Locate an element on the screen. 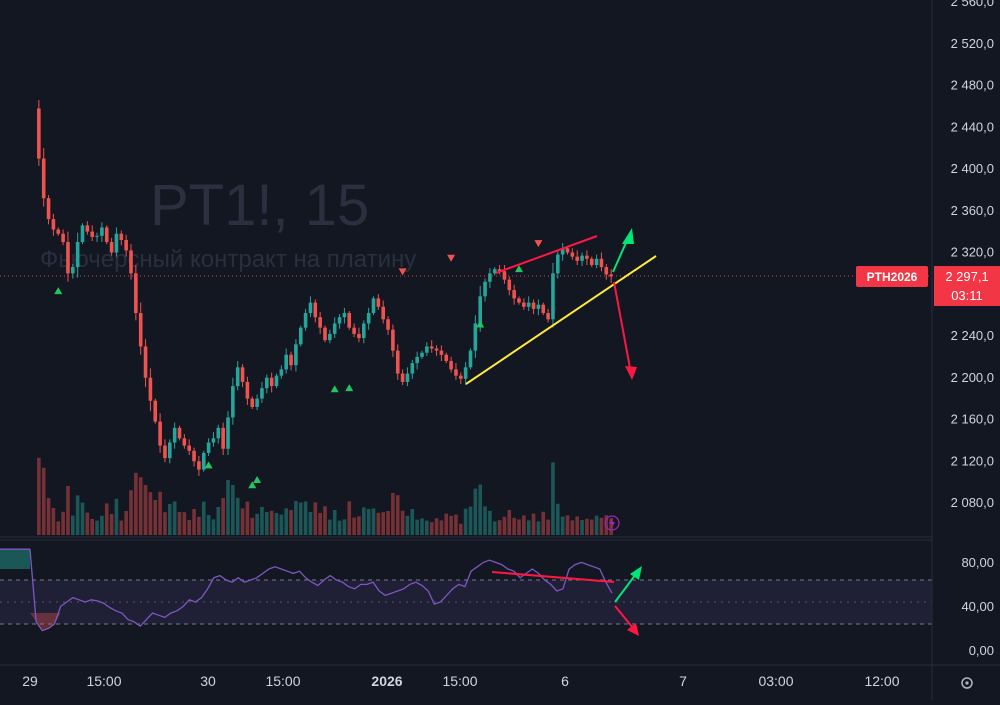  rsi-up-arrow-shaft is located at coordinates (625, 588).